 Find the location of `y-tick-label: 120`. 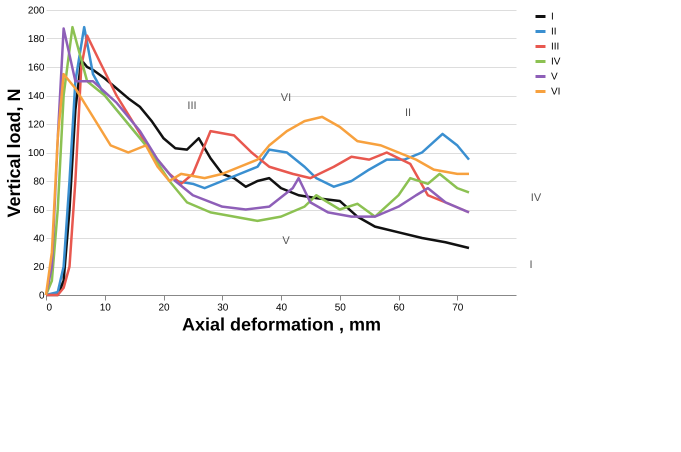

y-tick-label: 120 is located at coordinates (36, 125).